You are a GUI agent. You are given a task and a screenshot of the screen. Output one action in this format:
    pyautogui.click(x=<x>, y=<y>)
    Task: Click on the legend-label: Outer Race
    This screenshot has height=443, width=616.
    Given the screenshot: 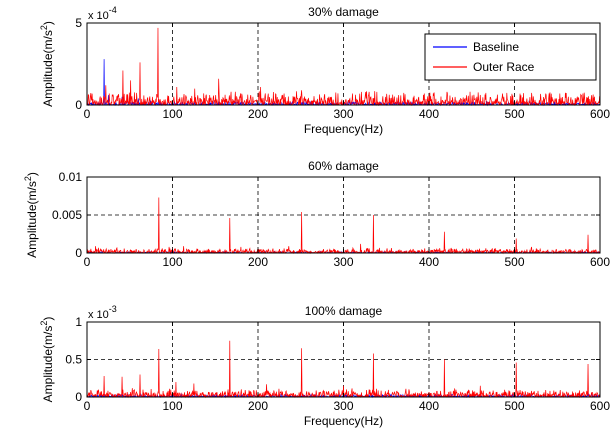 What is the action you would take?
    pyautogui.click(x=504, y=67)
    